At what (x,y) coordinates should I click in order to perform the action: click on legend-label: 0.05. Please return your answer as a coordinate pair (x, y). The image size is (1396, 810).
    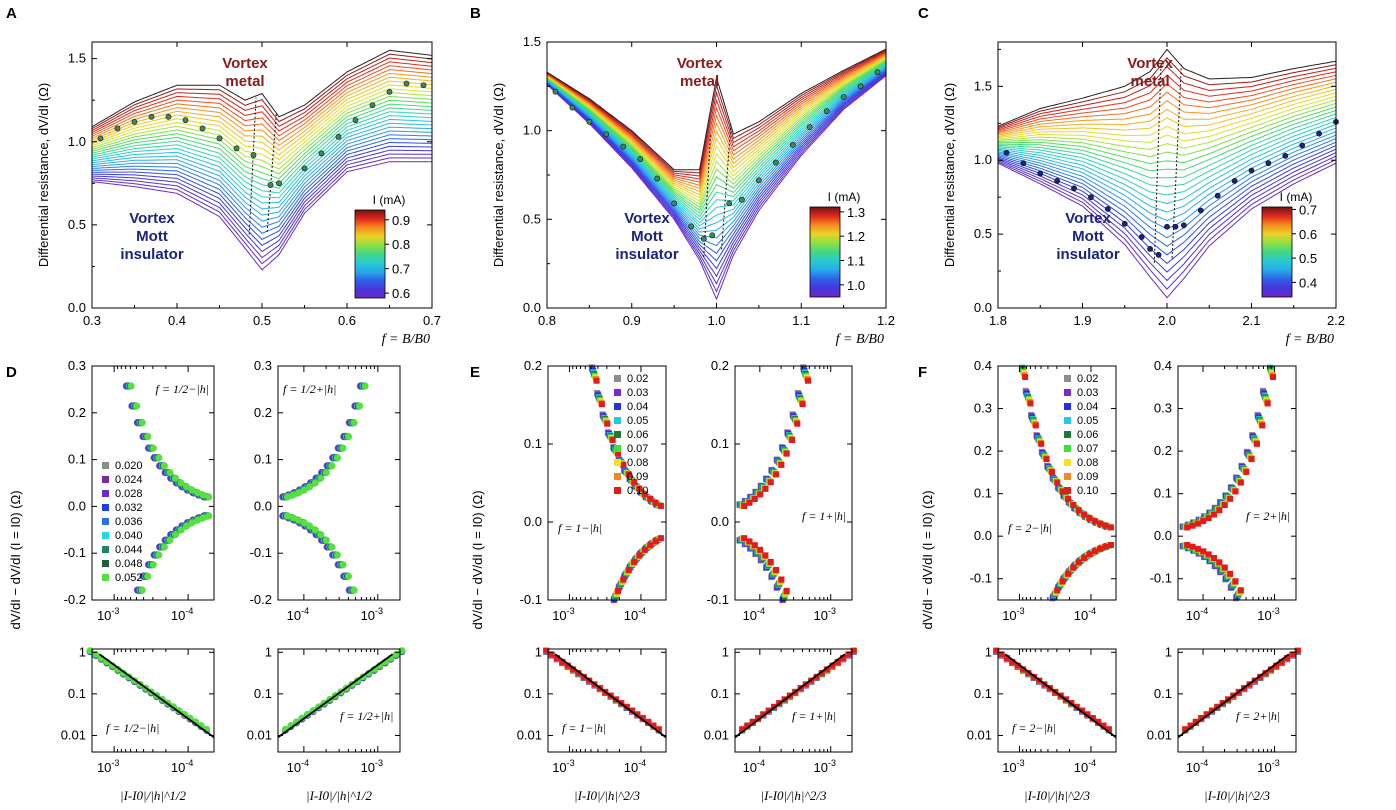
    Looking at the image, I should click on (1087, 421).